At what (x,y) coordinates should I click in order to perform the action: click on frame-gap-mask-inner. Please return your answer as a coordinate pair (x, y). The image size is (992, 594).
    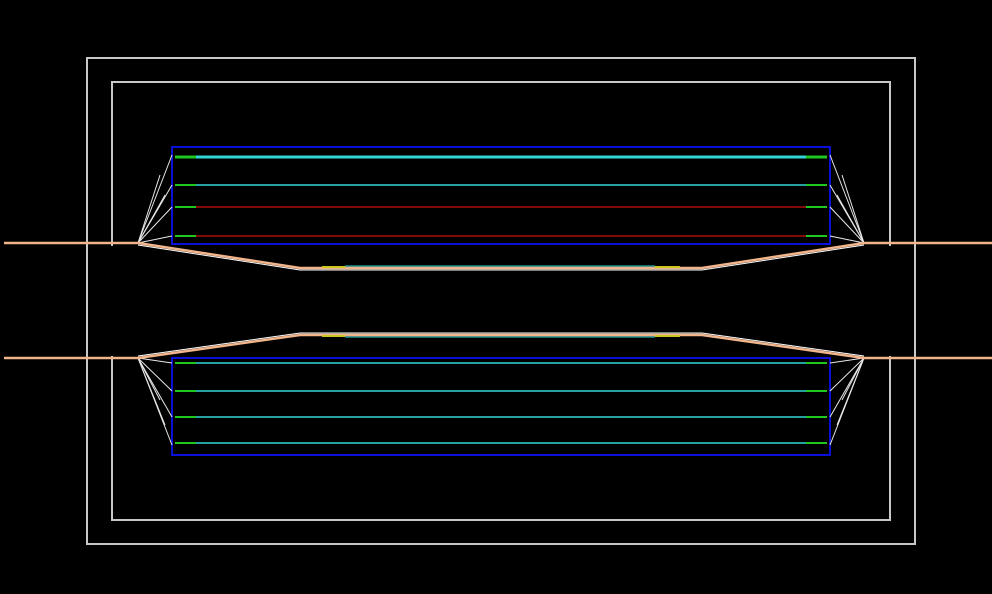
    Looking at the image, I should click on (501, 301).